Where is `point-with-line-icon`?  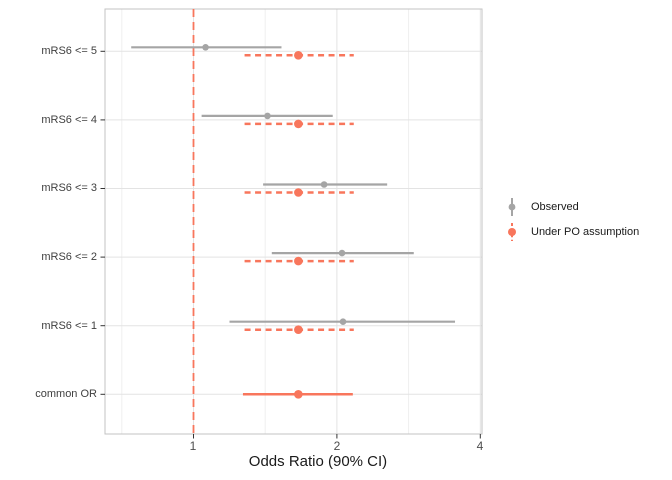 point-with-line-icon is located at coordinates (512, 206).